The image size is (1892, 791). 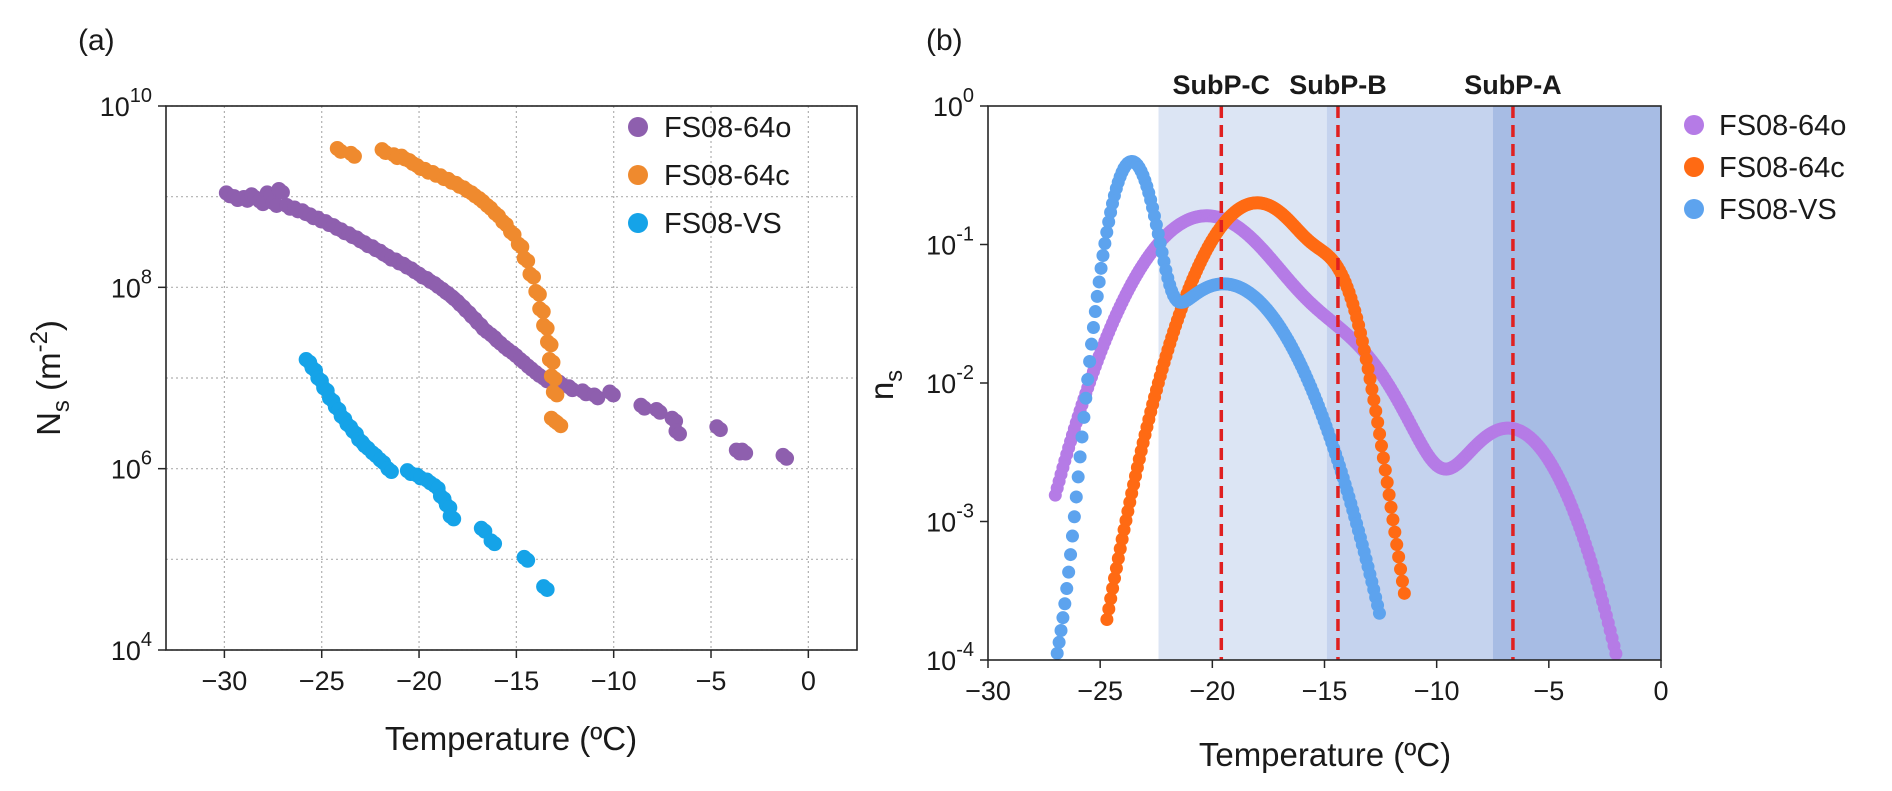 I want to click on y-axis-label-b: ns, so click(x=885, y=385).